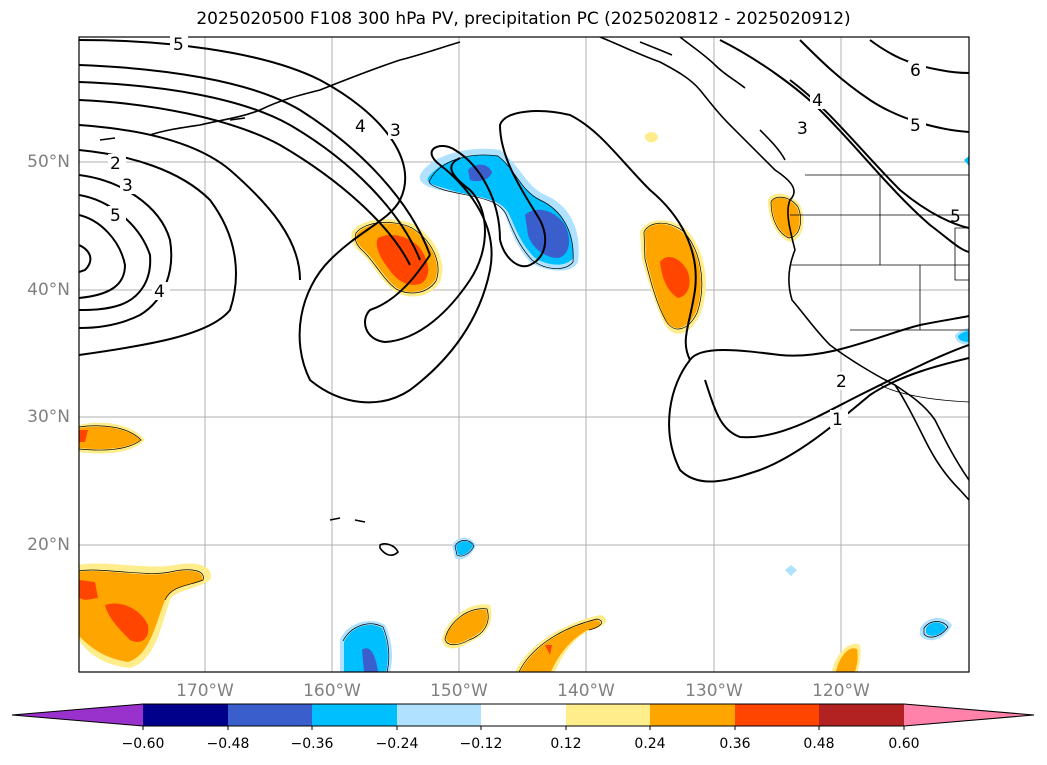 The height and width of the screenshot is (765, 1047). I want to click on colorbar-tick-label: −0.36, so click(312, 744).